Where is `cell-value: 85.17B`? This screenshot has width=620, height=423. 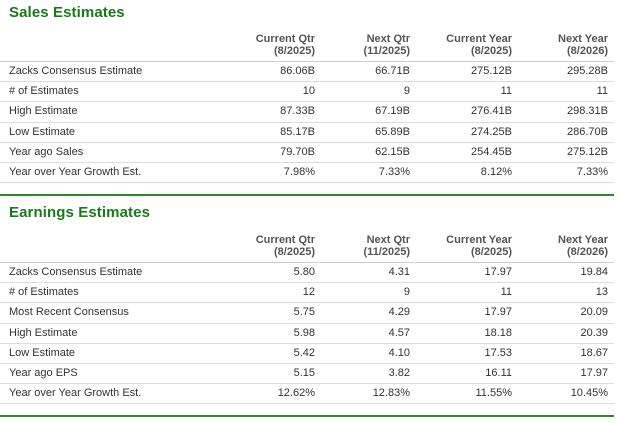
cell-value: 85.17B is located at coordinates (273, 132).